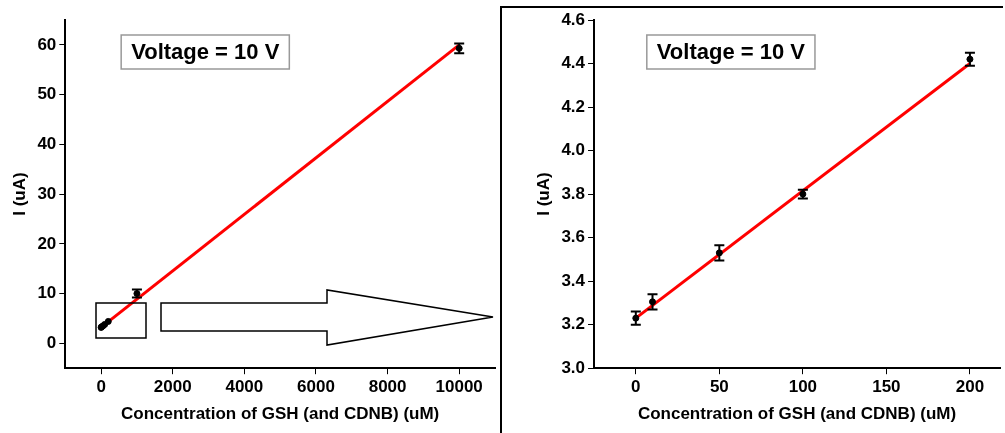  I want to click on x-tick-label: 8000, so click(387, 387).